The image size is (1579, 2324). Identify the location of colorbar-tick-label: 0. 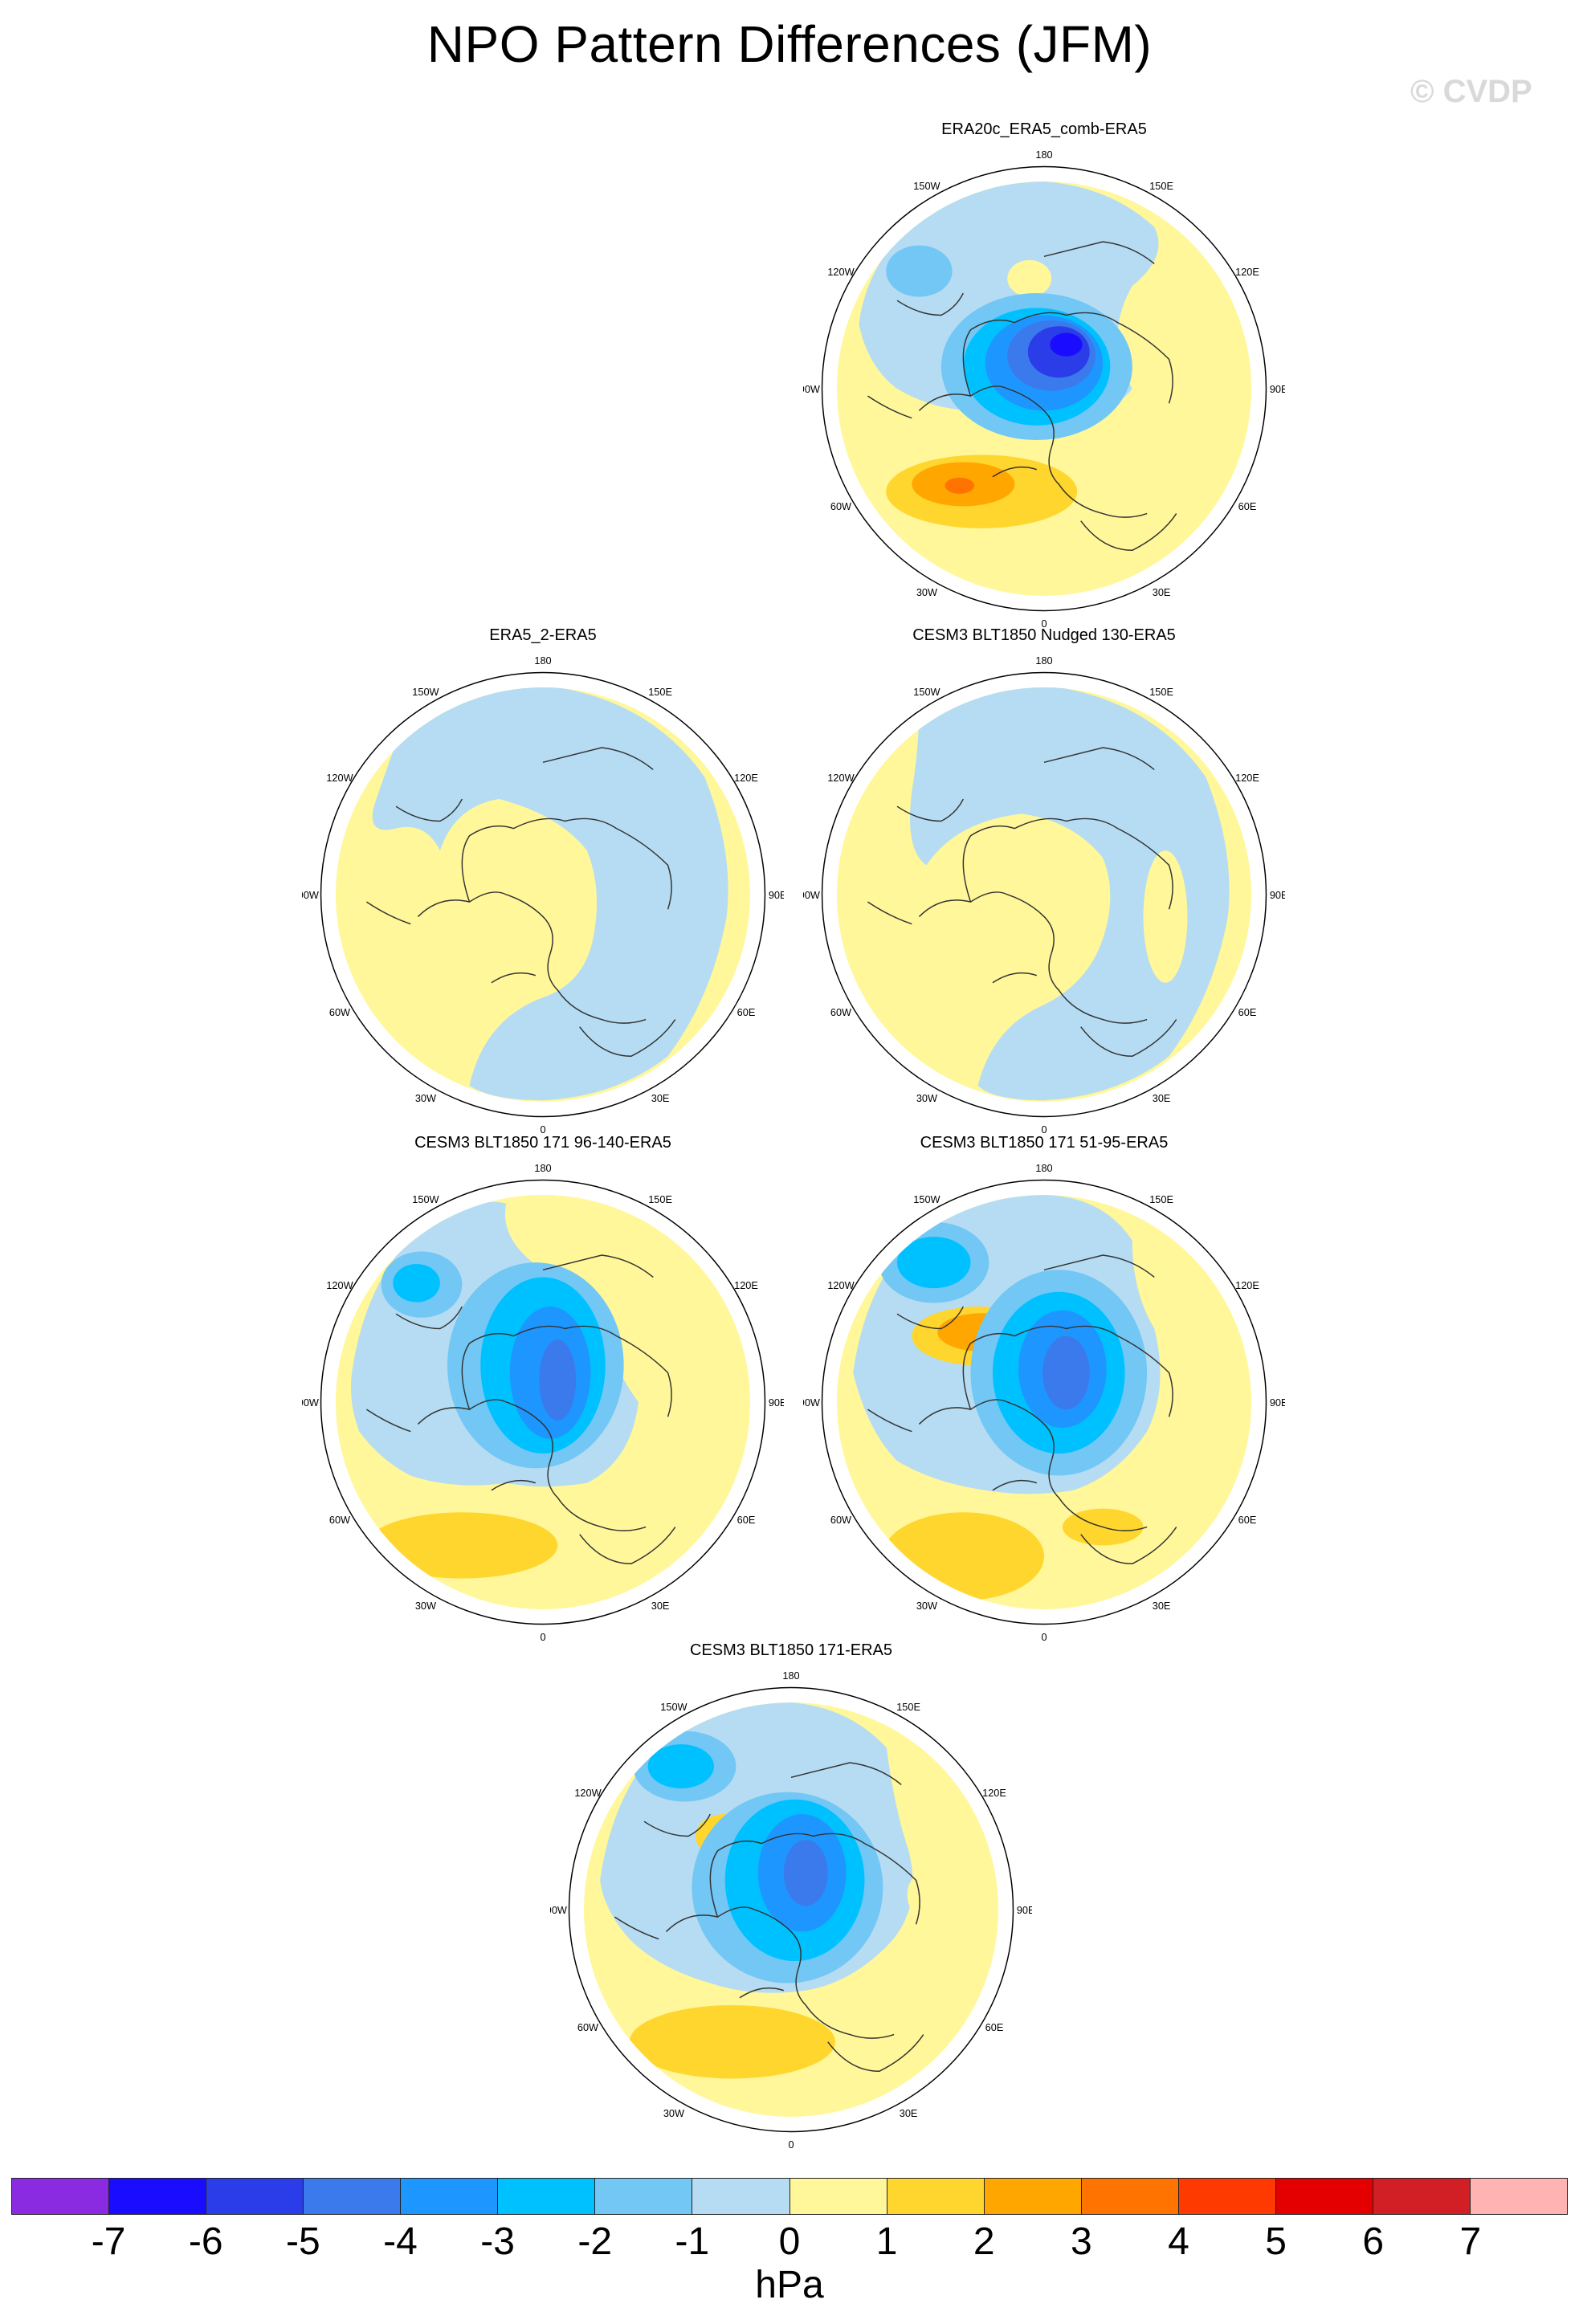
(789, 2242).